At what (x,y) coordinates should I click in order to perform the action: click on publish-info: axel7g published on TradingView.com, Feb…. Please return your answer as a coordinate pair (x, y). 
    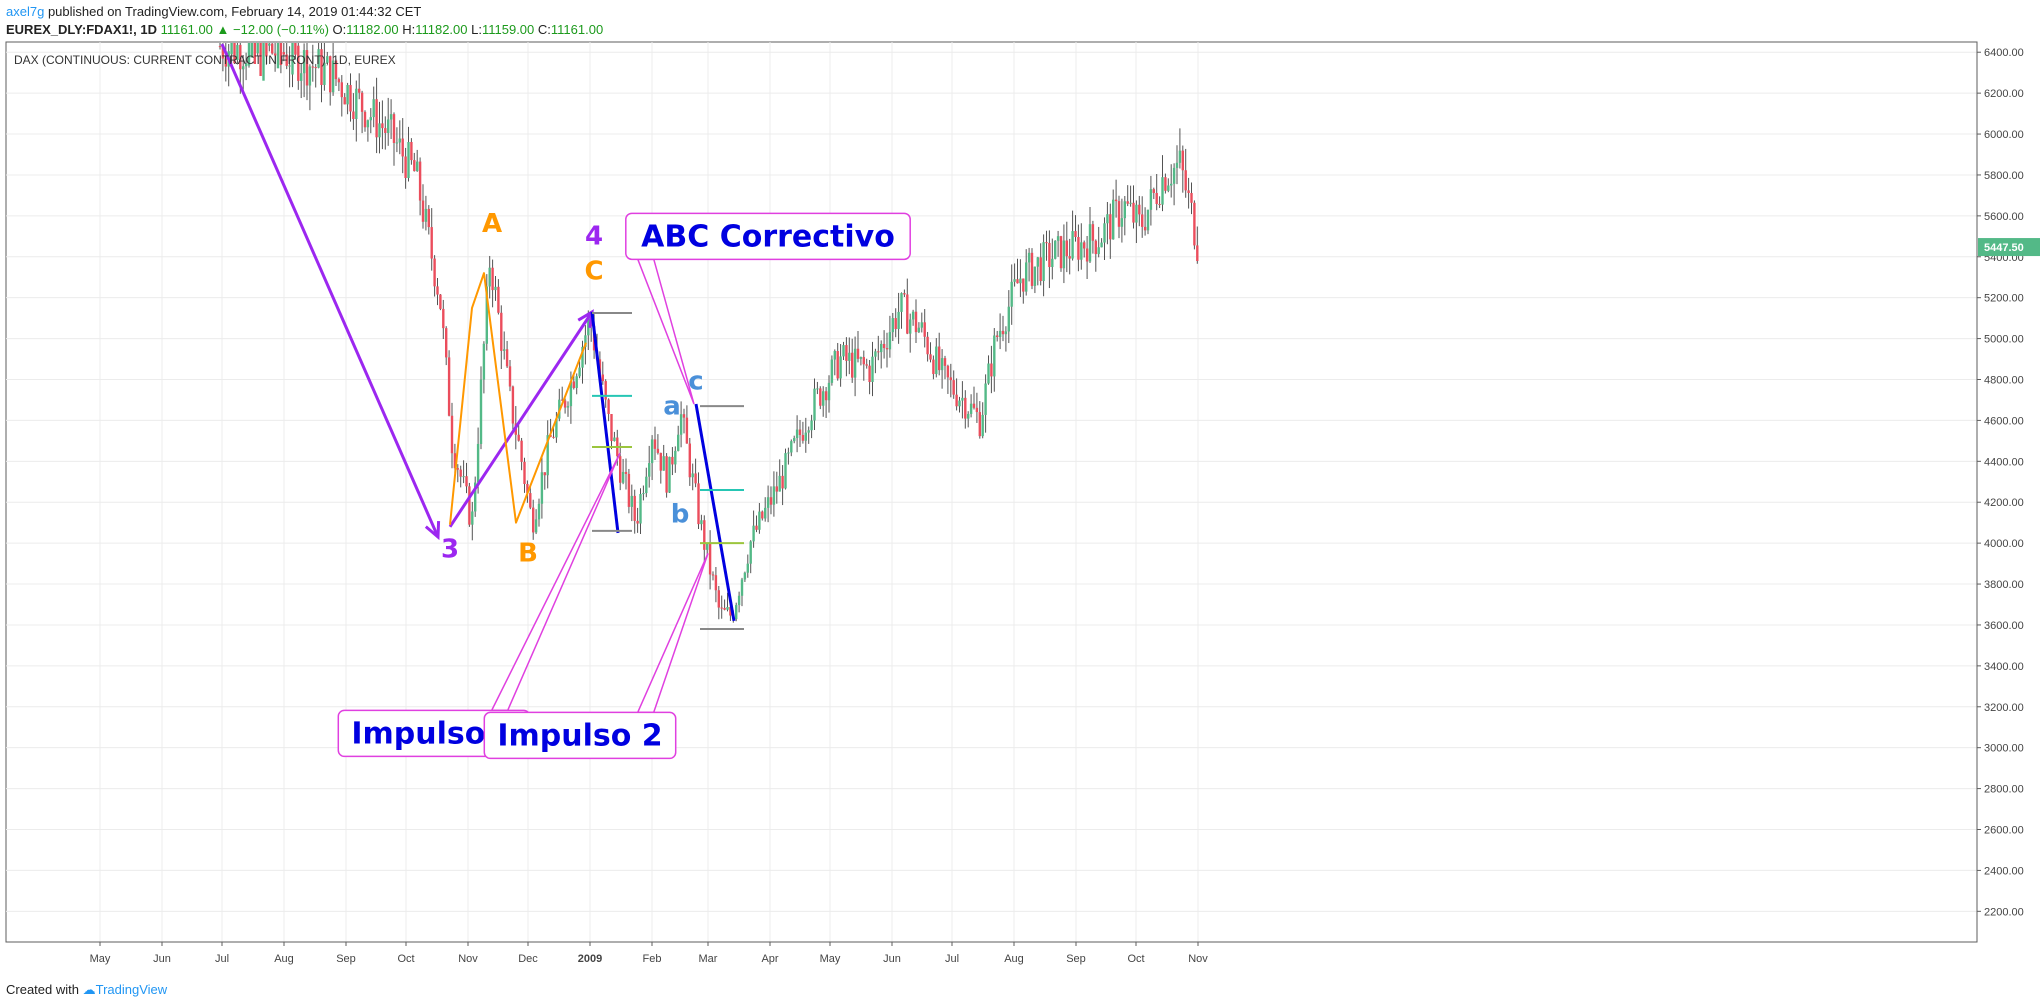
    Looking at the image, I should click on (213, 11).